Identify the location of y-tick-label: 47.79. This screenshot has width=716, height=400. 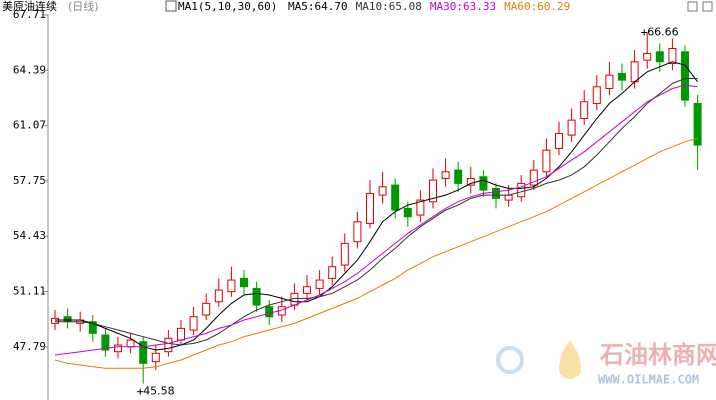
(29, 346).